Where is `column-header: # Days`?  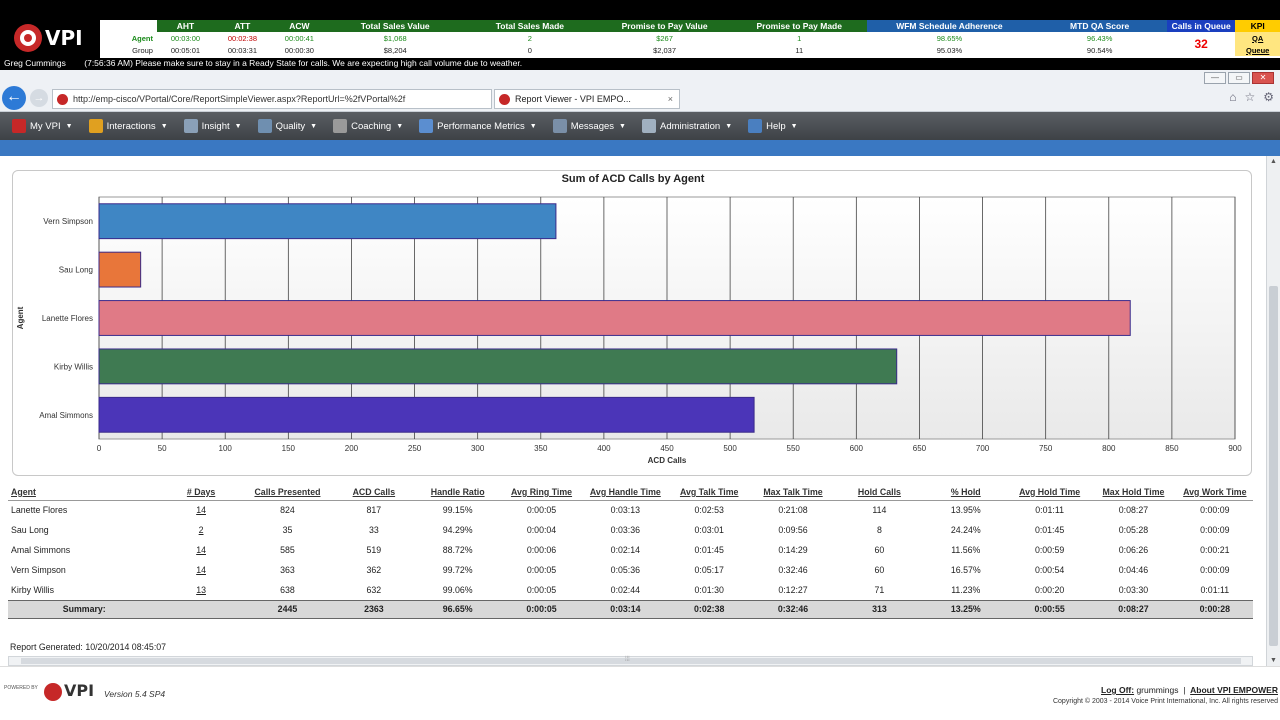 column-header: # Days is located at coordinates (201, 492).